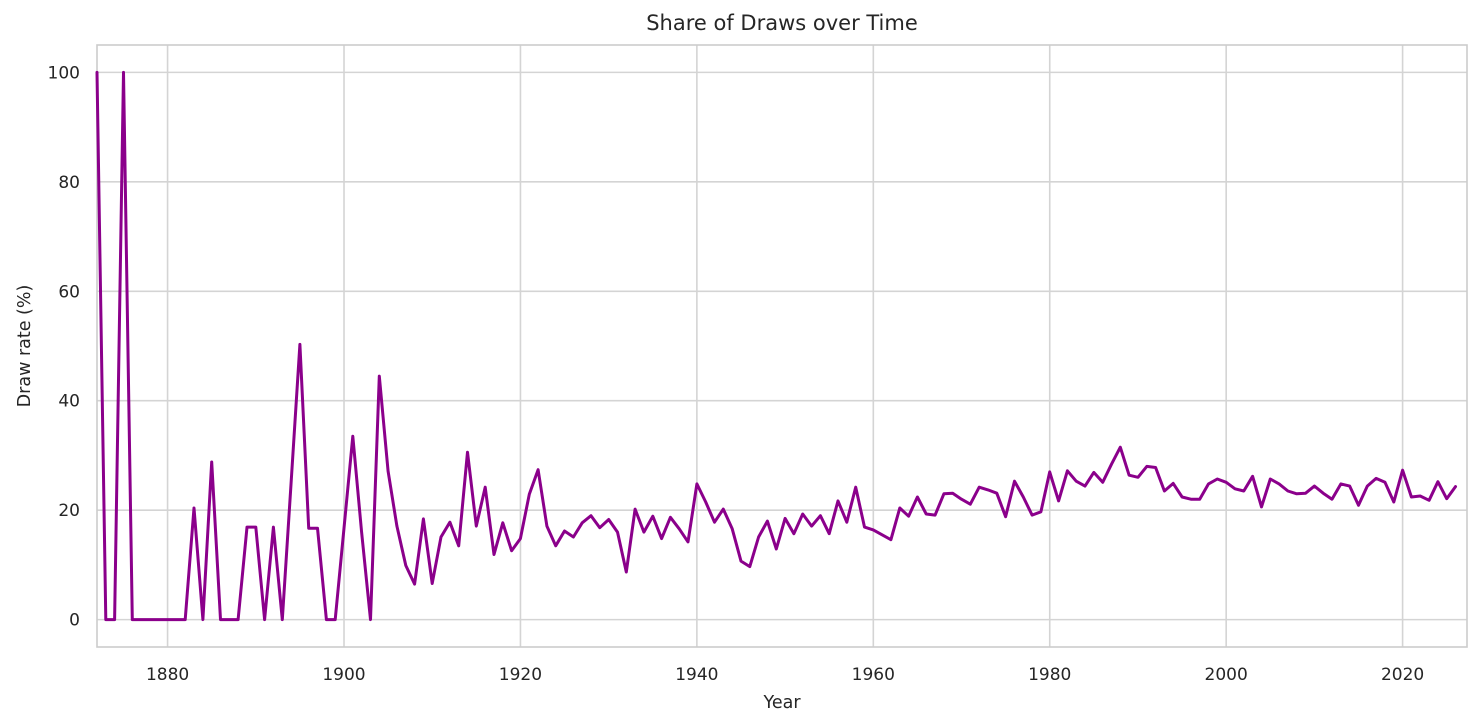 The width and height of the screenshot is (1479, 726). Describe the element at coordinates (781, 703) in the screenshot. I see `x-axis-label: Year` at that location.